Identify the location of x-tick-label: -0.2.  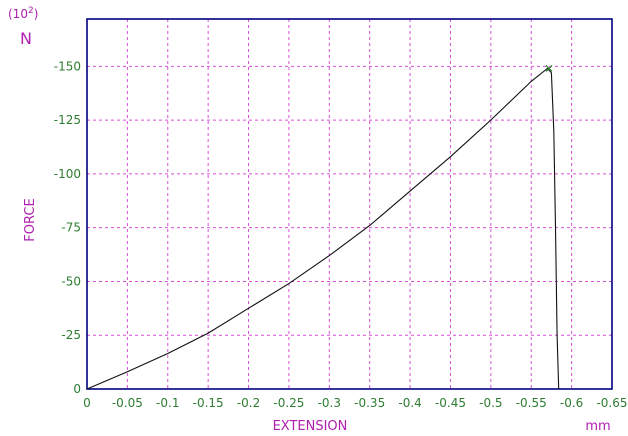
(248, 403).